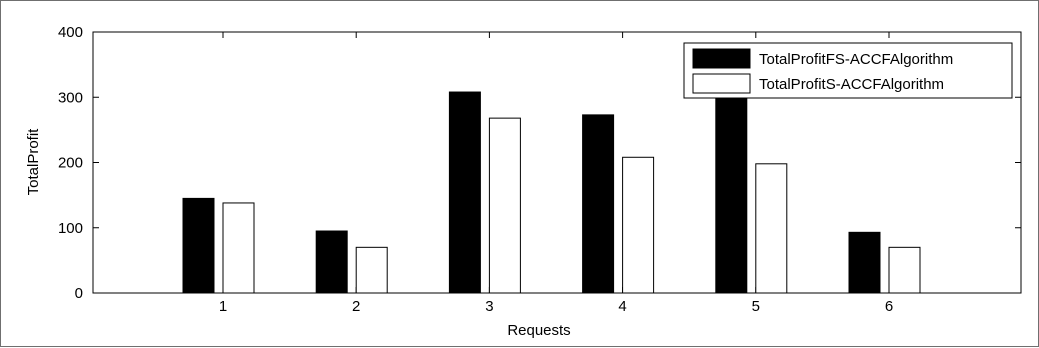 This screenshot has height=348, width=1039. What do you see at coordinates (756, 306) in the screenshot?
I see `x-tick-label: 5` at bounding box center [756, 306].